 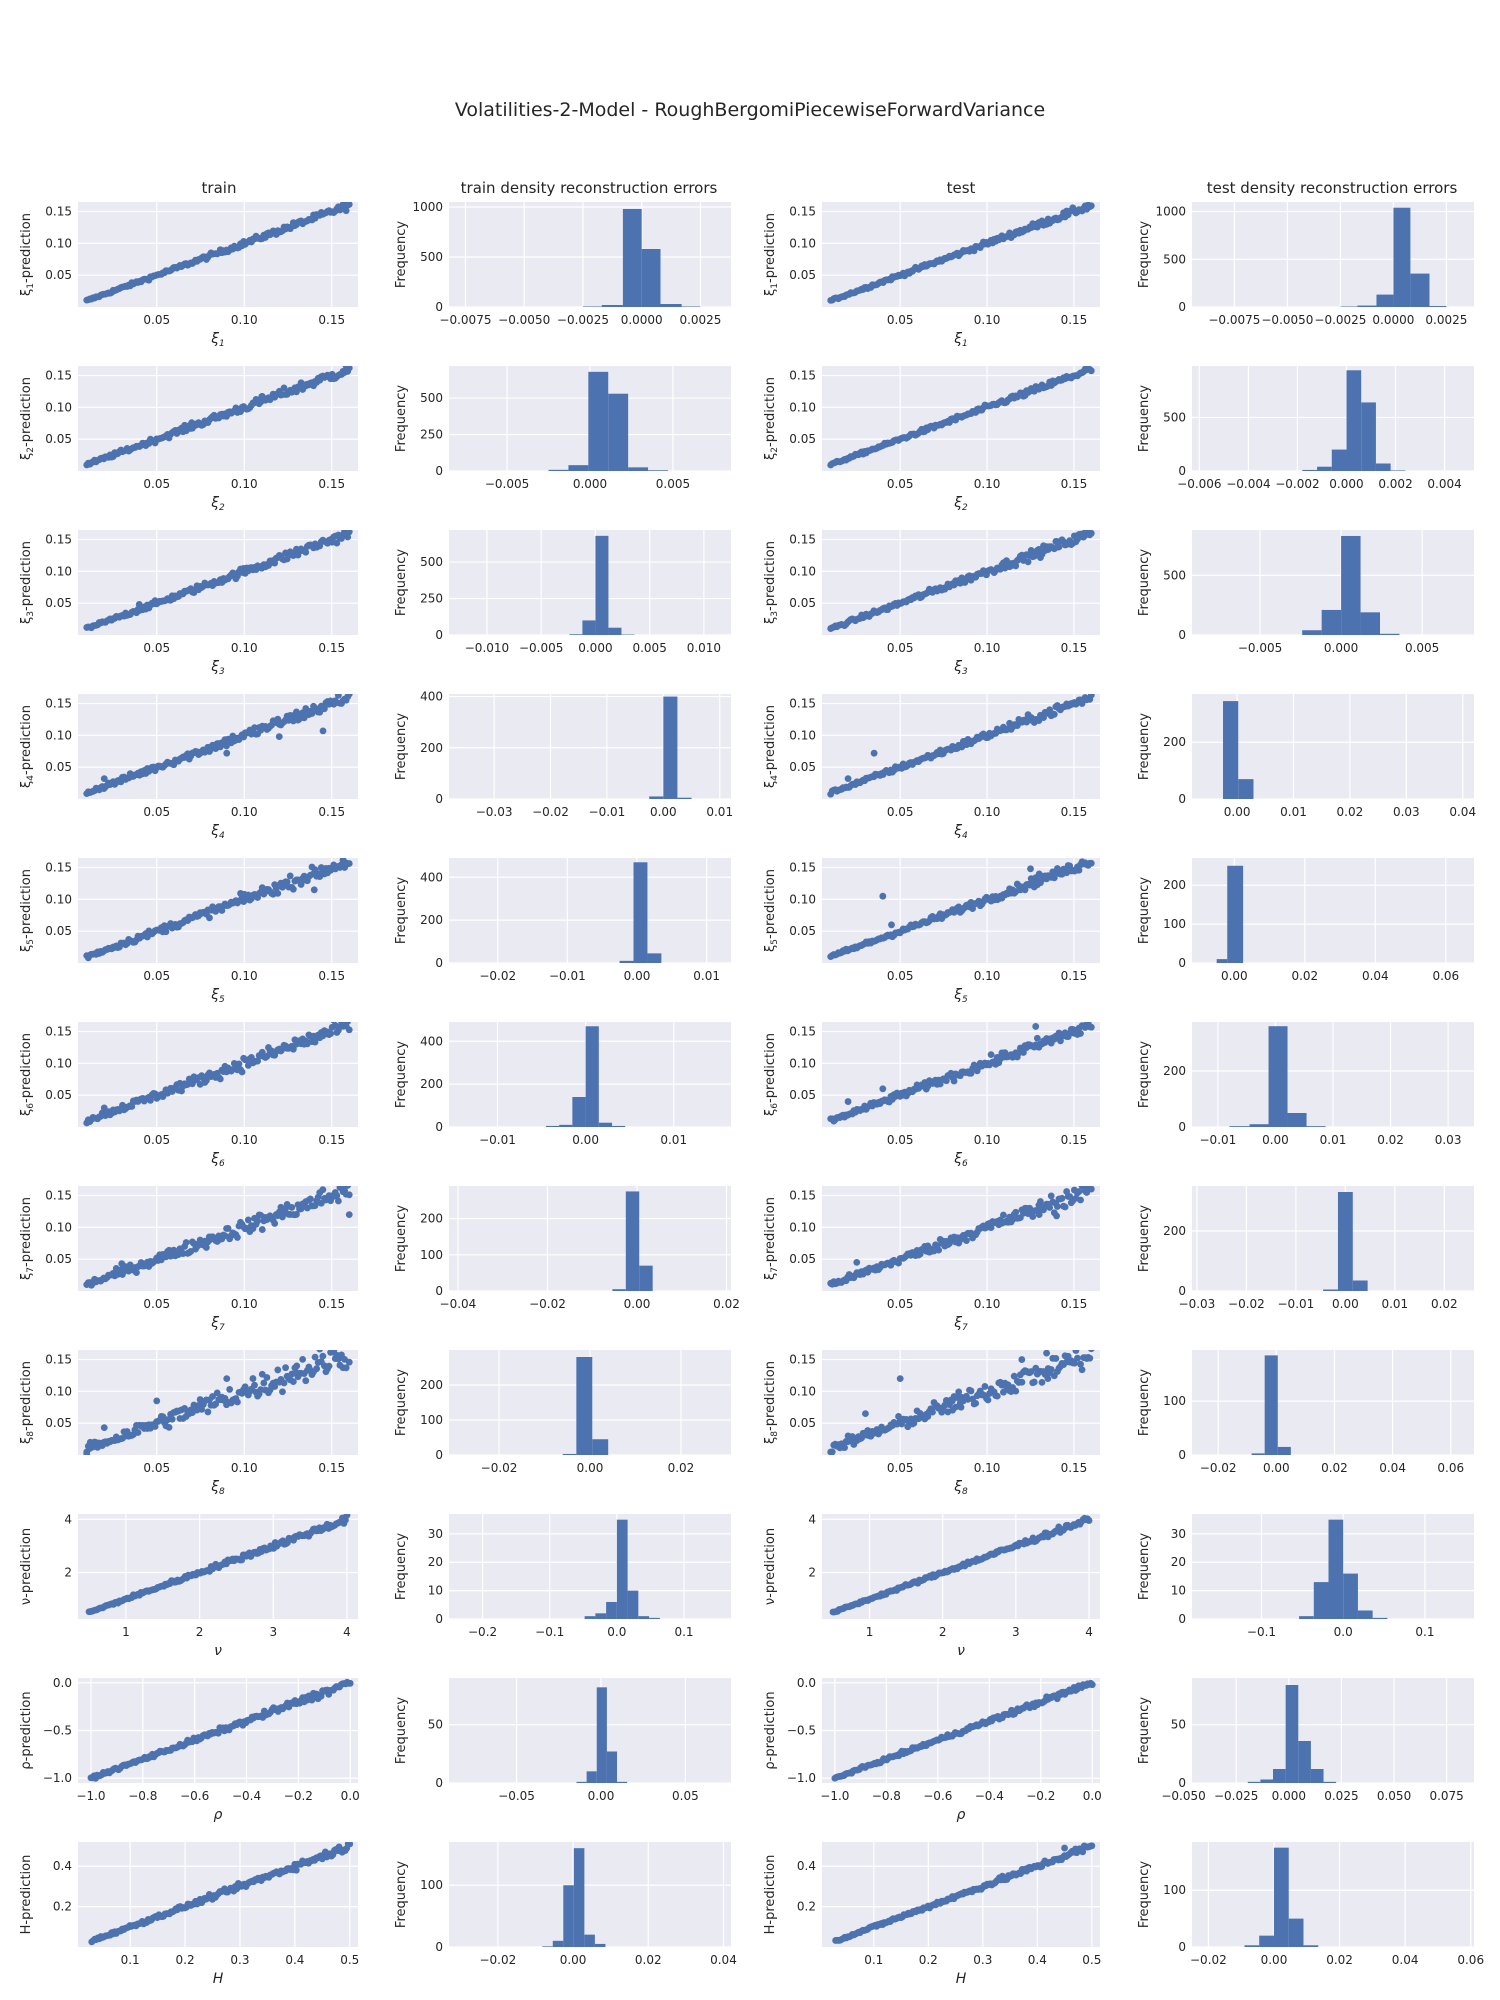 What do you see at coordinates (142, 1796) in the screenshot?
I see `x-tick-label: −0.8` at bounding box center [142, 1796].